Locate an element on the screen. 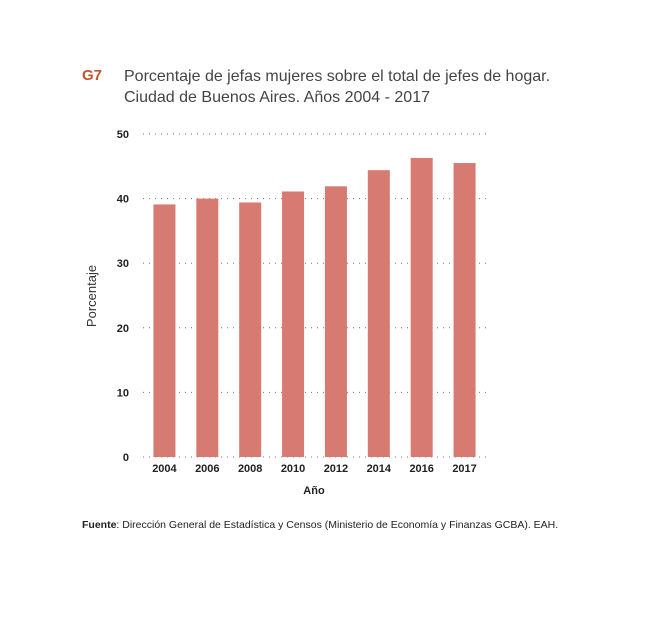 This screenshot has width=650, height=634. y-tick-label: 20 is located at coordinates (123, 329).